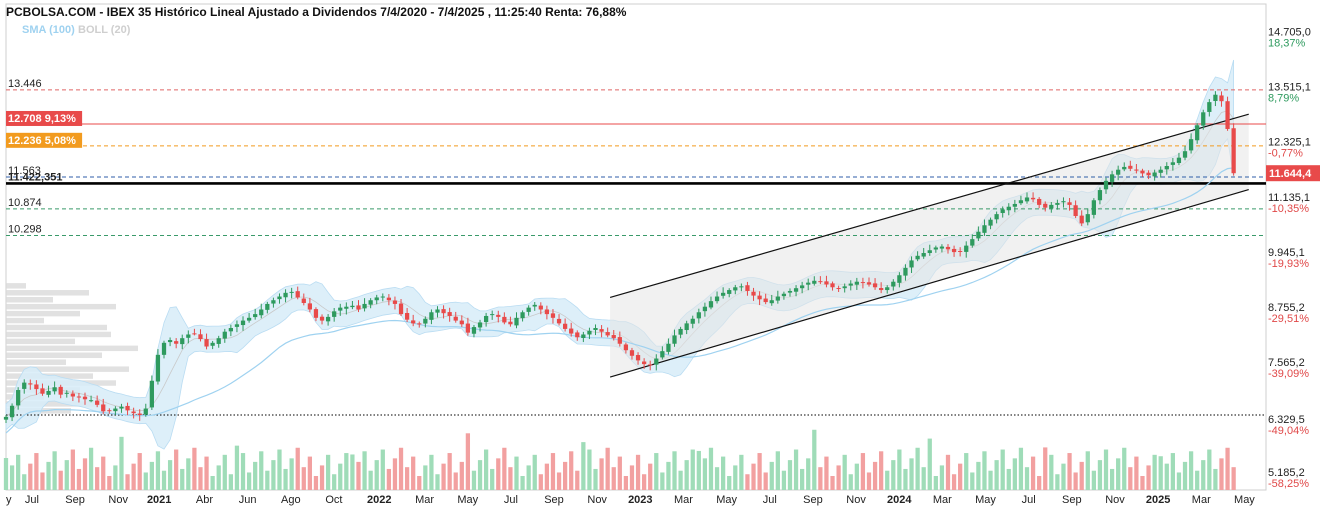 The height and width of the screenshot is (517, 1320). I want to click on y-tick-pct: -39,09%, so click(1288, 374).